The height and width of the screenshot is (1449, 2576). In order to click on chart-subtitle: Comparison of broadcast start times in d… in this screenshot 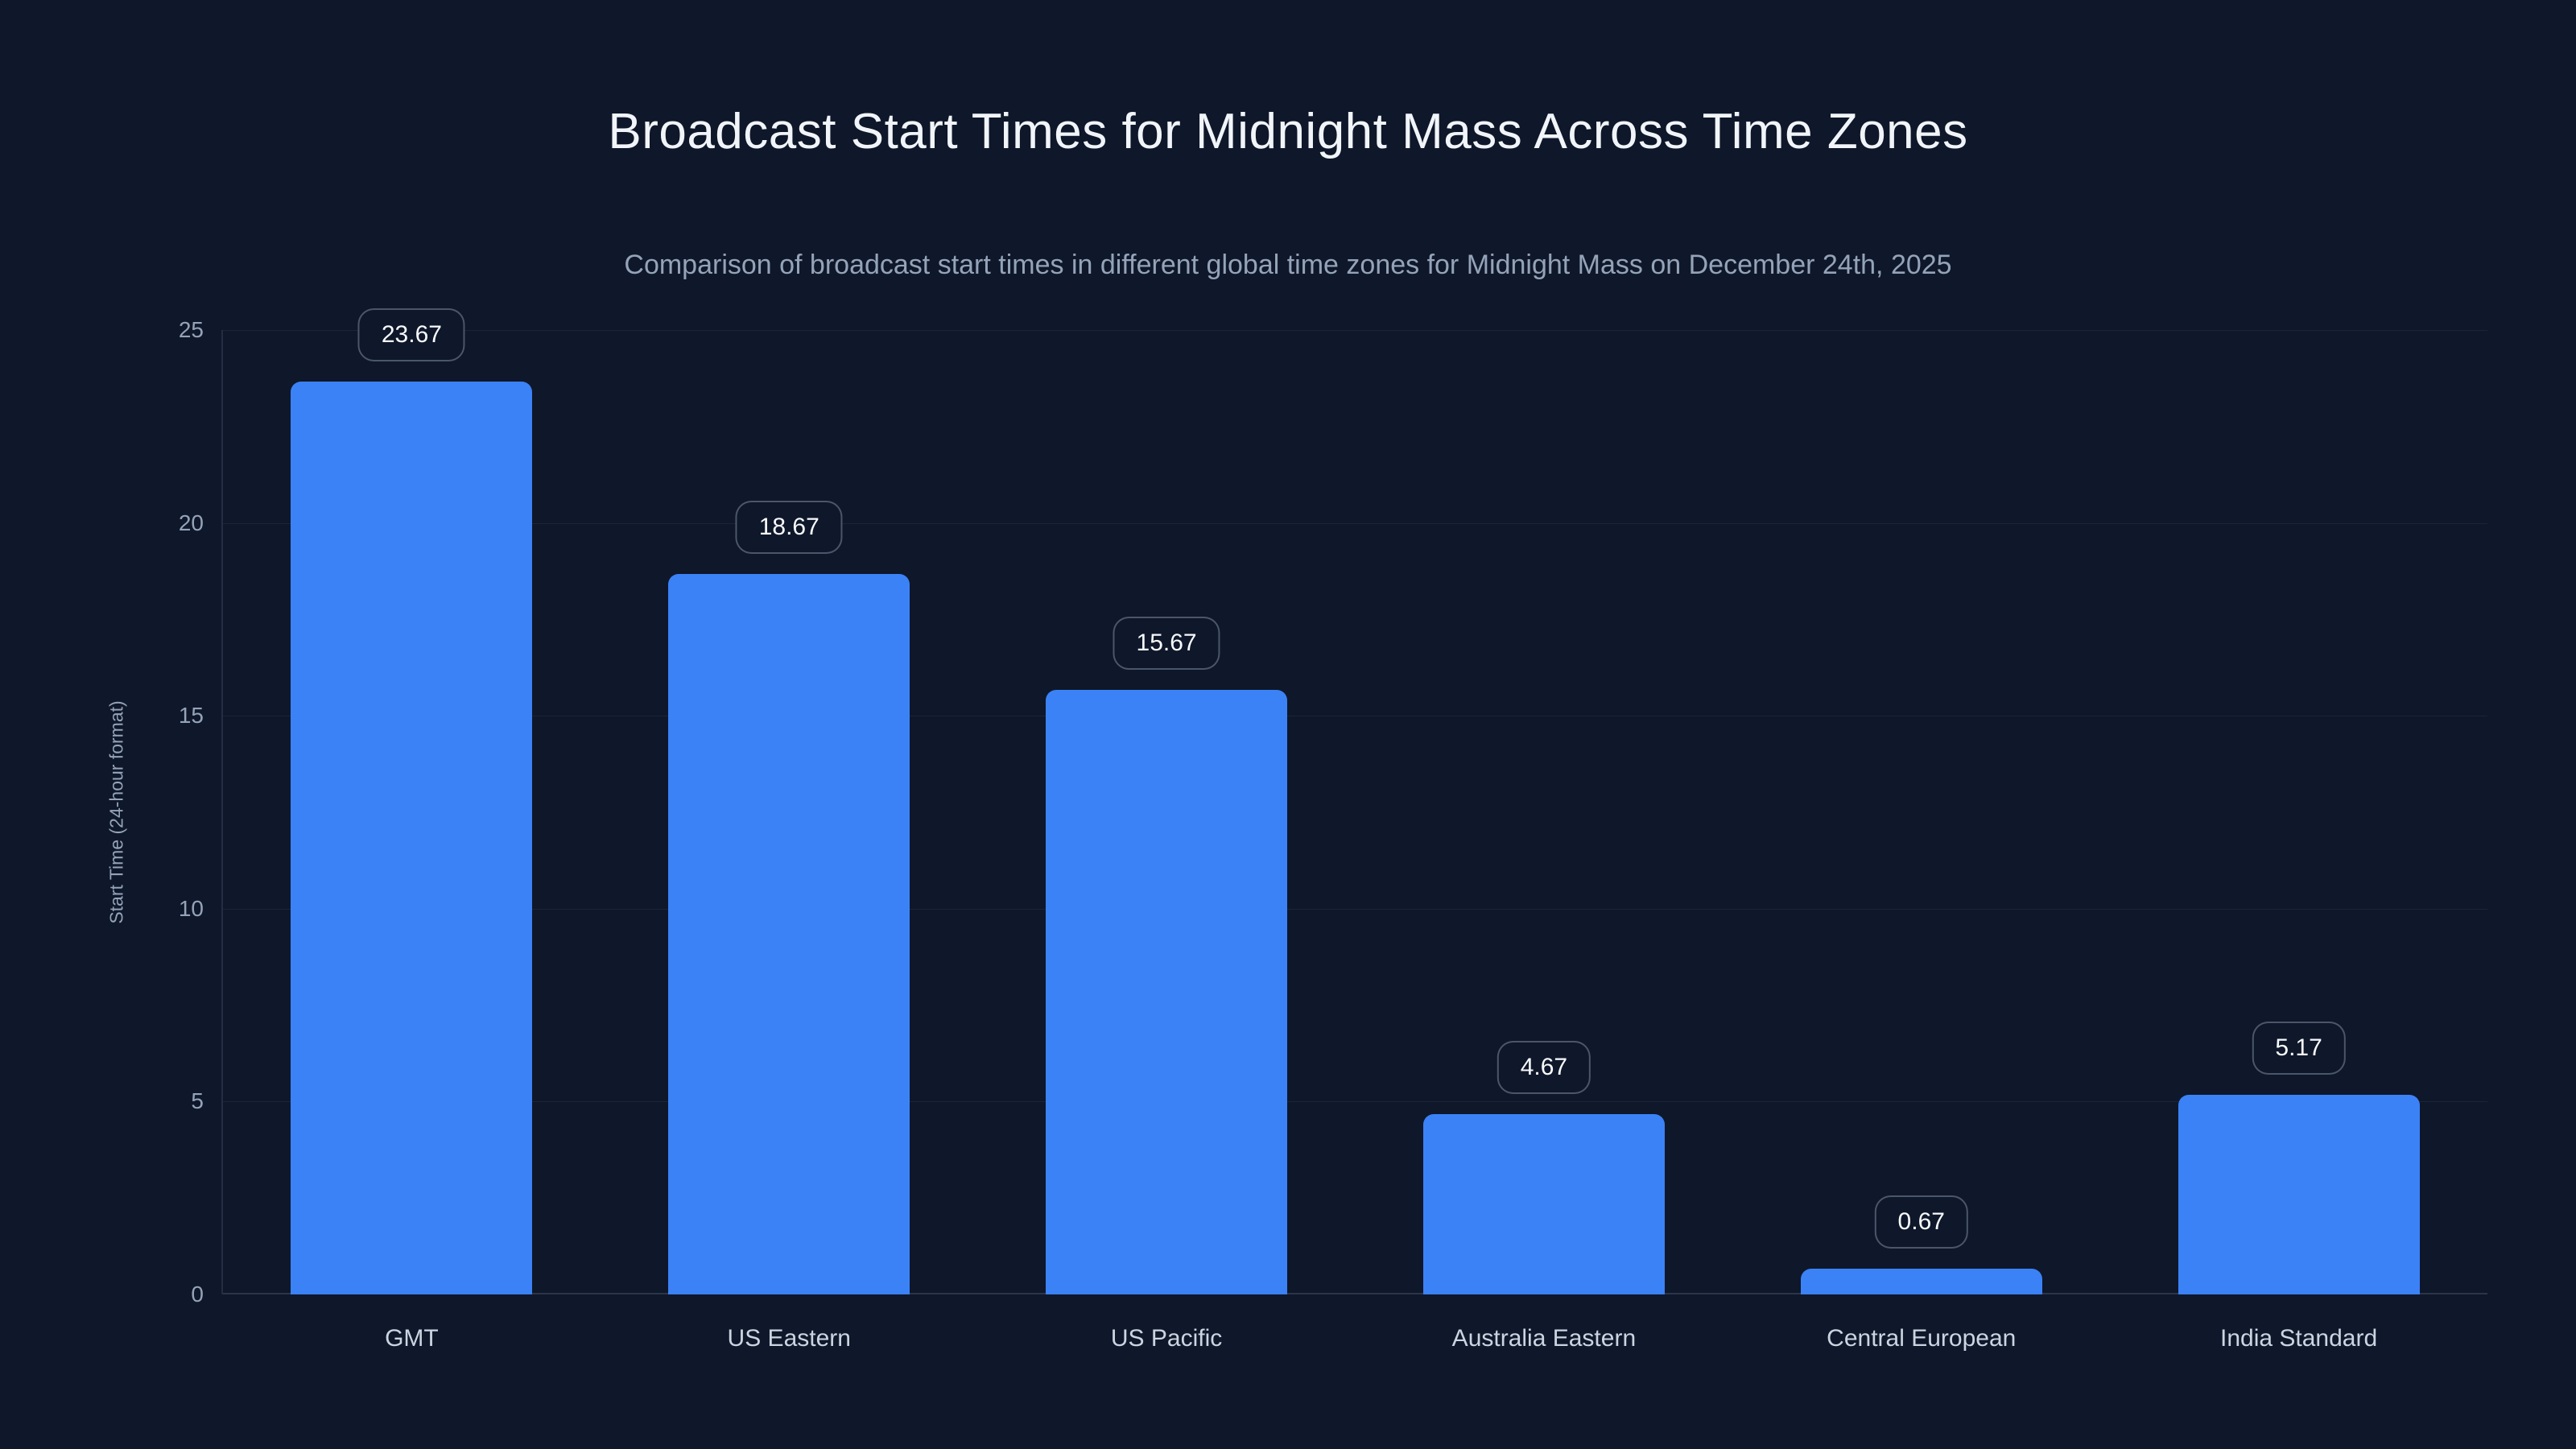, I will do `click(1288, 265)`.